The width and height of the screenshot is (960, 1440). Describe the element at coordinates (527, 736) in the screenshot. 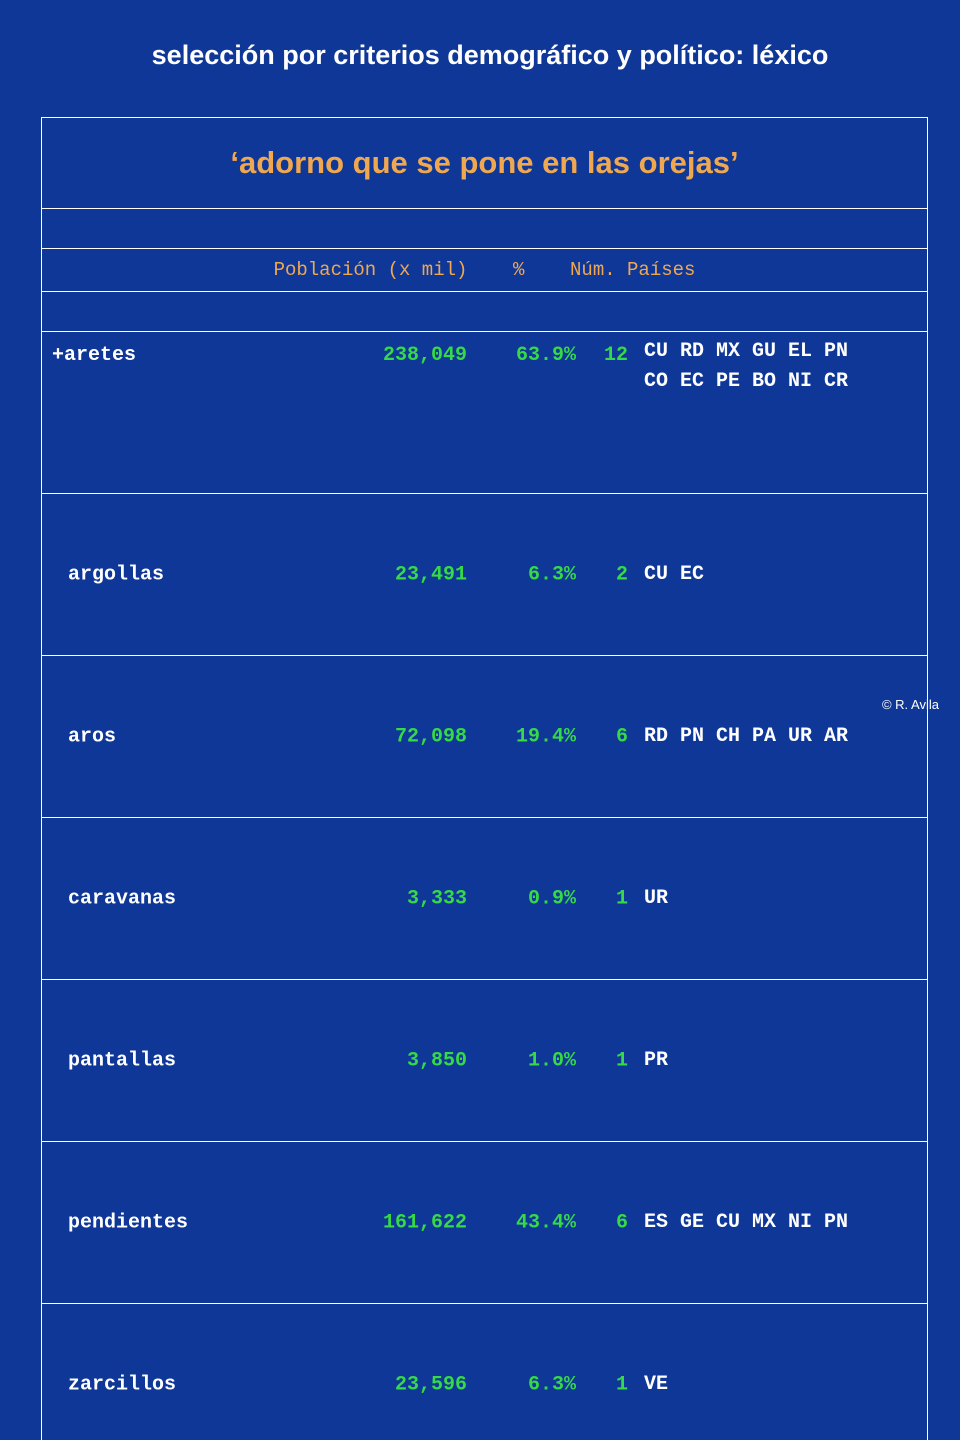

I see `percent: 19.4%` at that location.